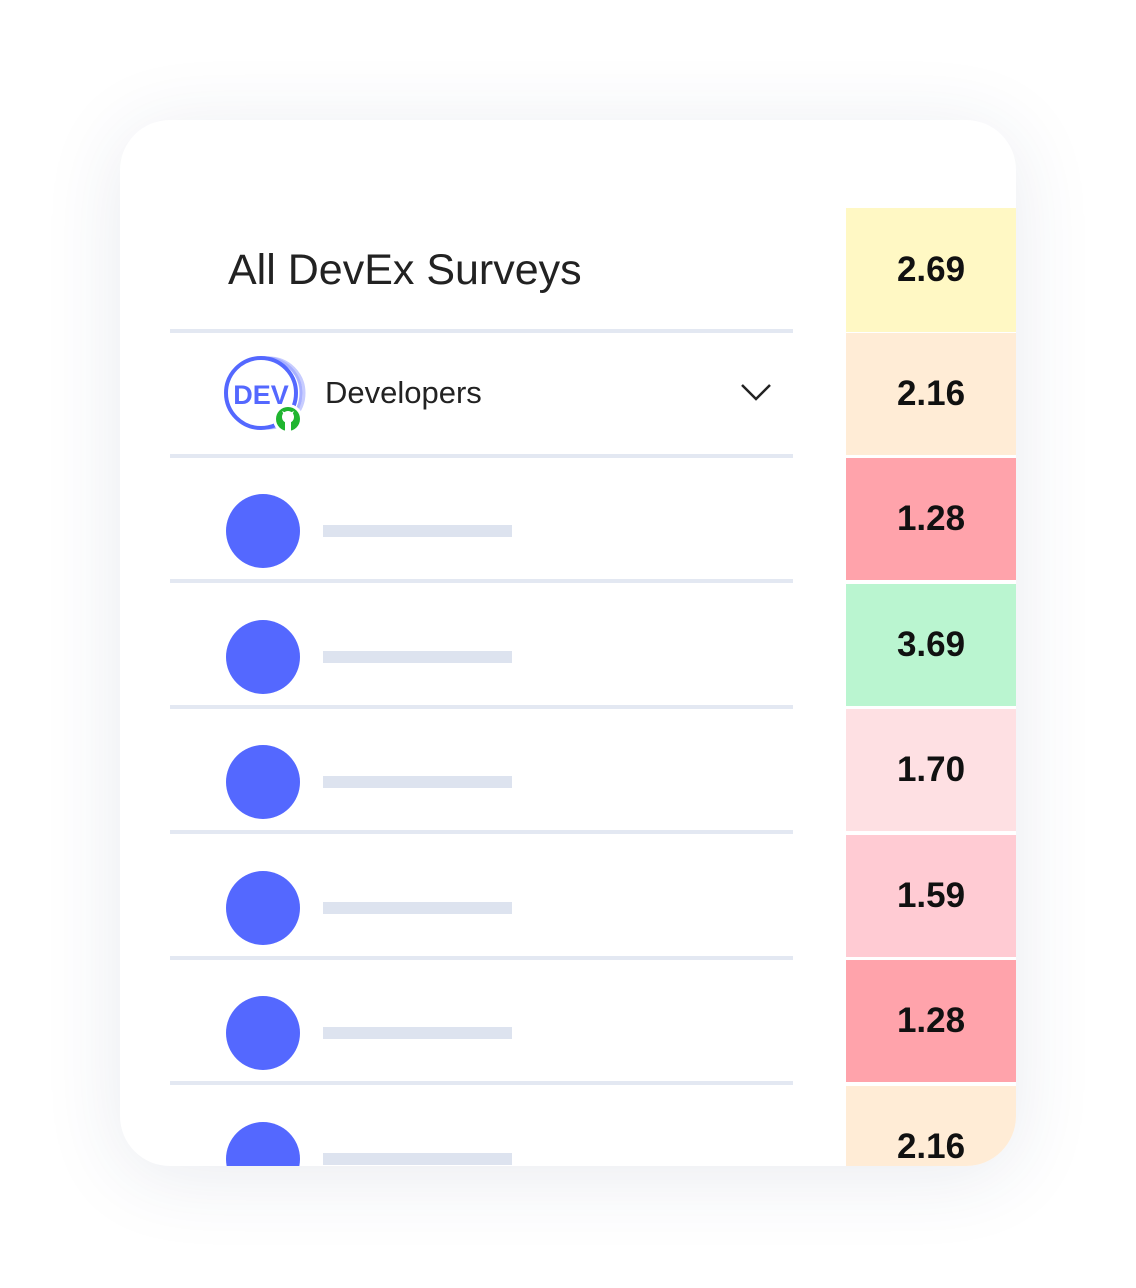  Describe the element at coordinates (593, 395) in the screenshot. I see `team-row-developers: DEV Developers 2.16` at that location.